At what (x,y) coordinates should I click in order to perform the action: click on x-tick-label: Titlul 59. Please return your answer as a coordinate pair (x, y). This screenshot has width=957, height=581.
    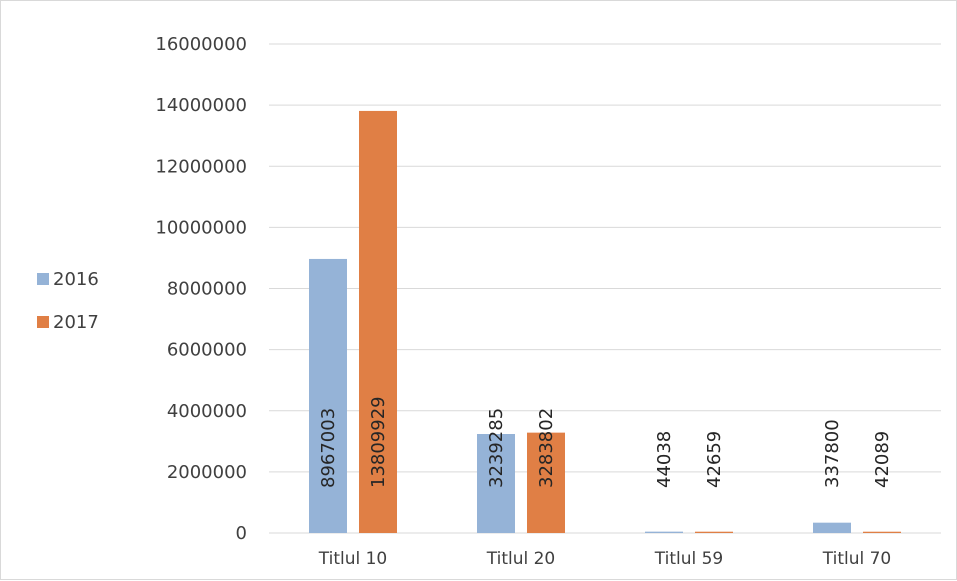
    Looking at the image, I should click on (689, 559).